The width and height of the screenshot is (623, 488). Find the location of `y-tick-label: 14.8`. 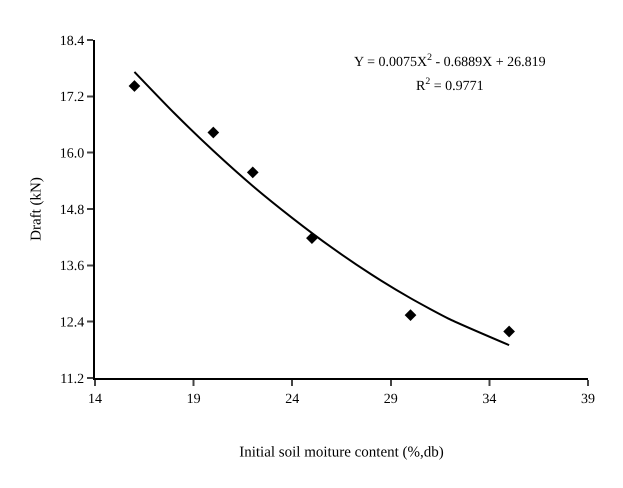

y-tick-label: 14.8 is located at coordinates (72, 210).